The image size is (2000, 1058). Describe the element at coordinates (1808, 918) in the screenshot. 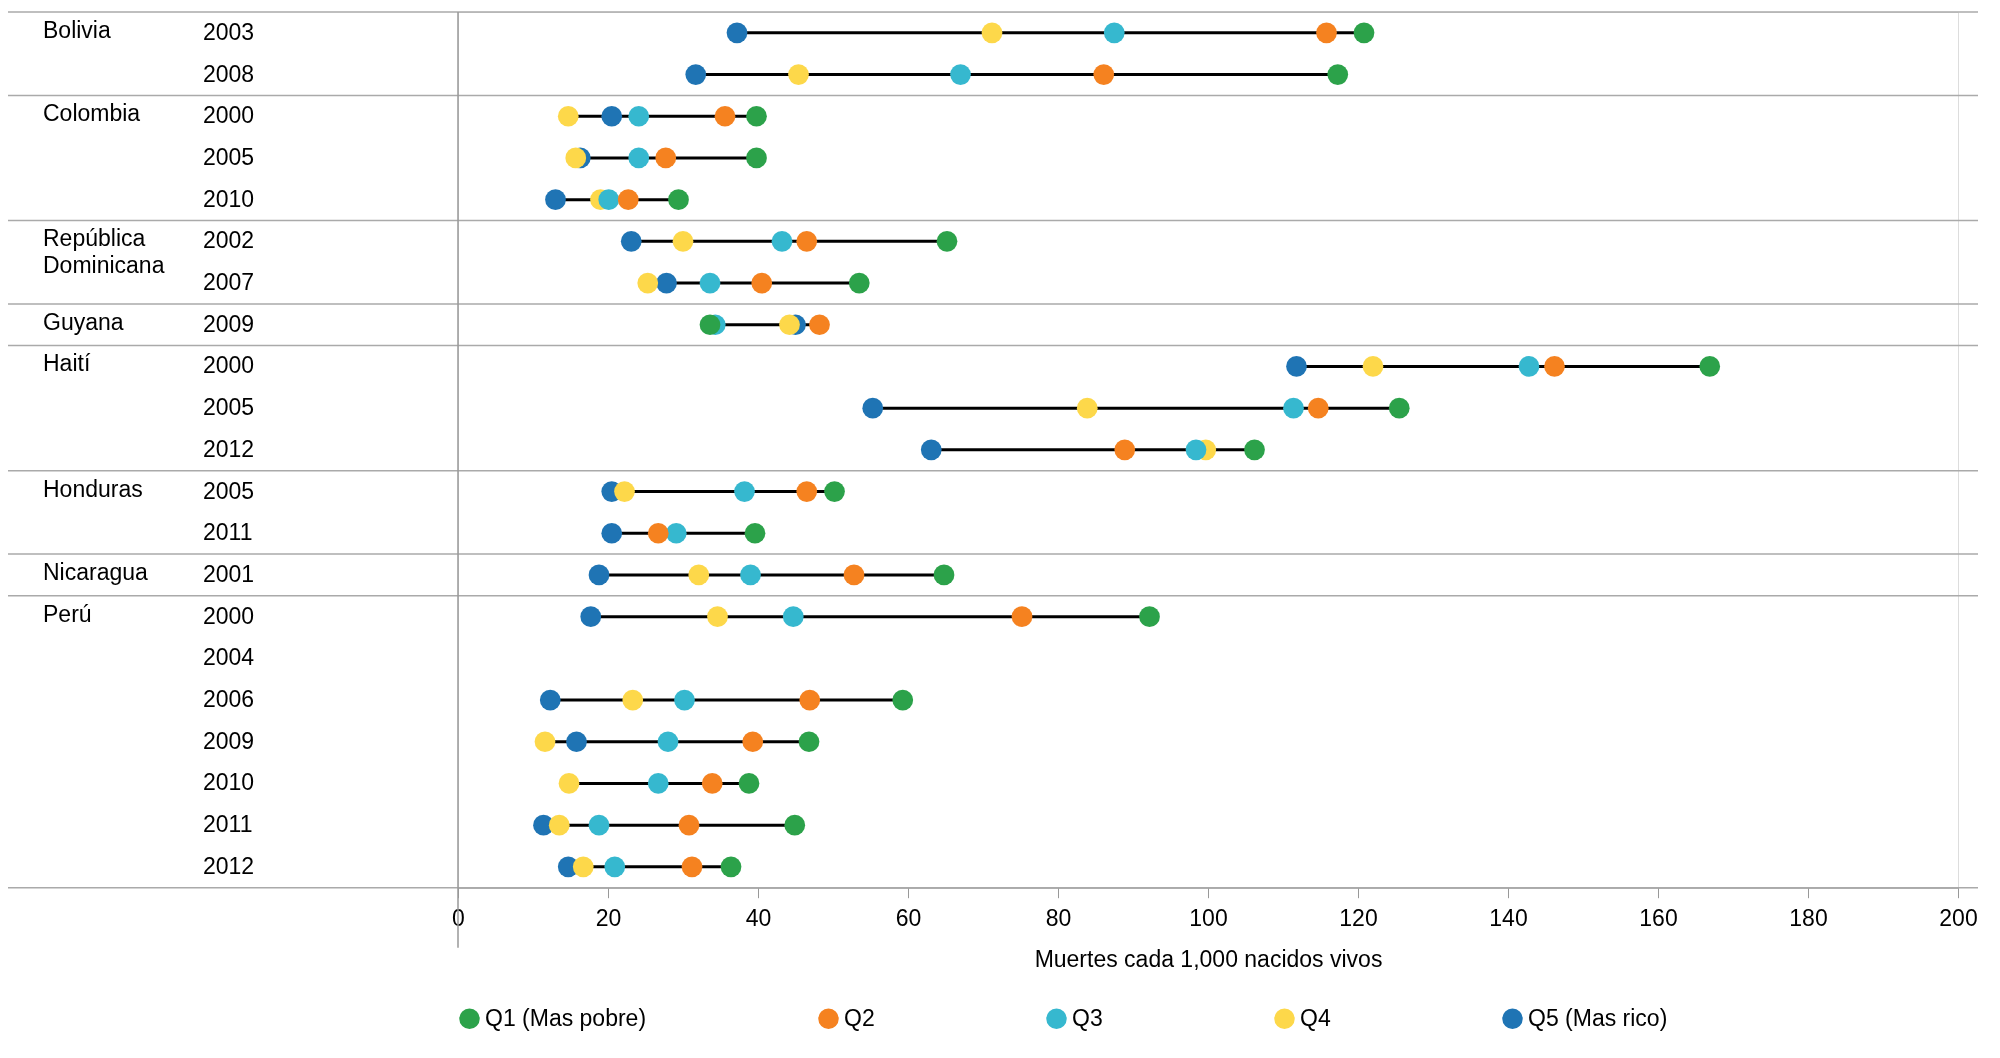

I see `x-tick-label: 180` at that location.